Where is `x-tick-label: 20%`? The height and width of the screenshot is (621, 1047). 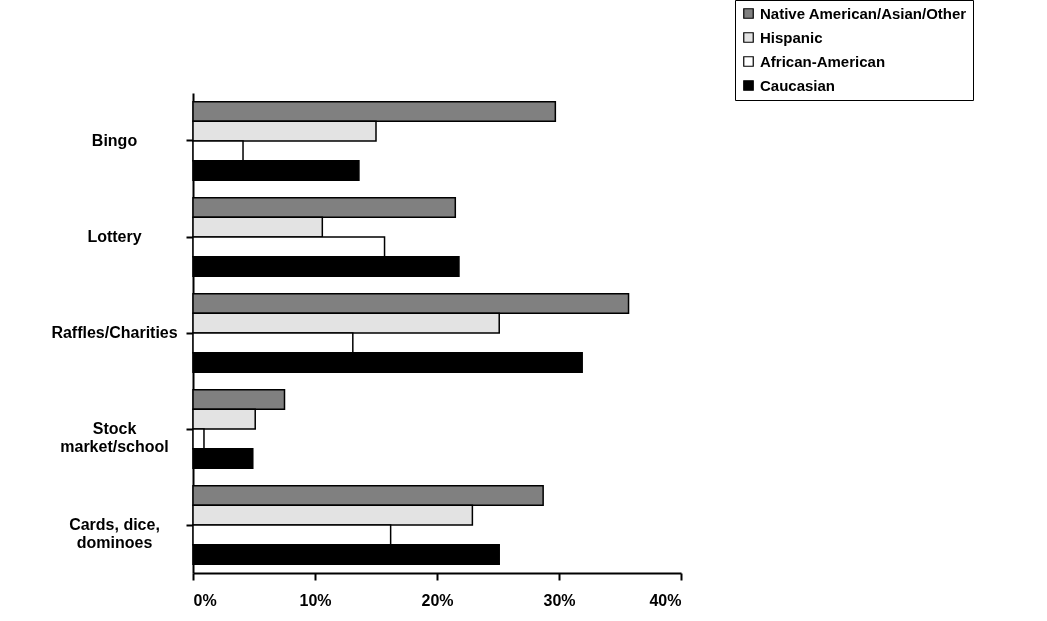
x-tick-label: 20% is located at coordinates (437, 600).